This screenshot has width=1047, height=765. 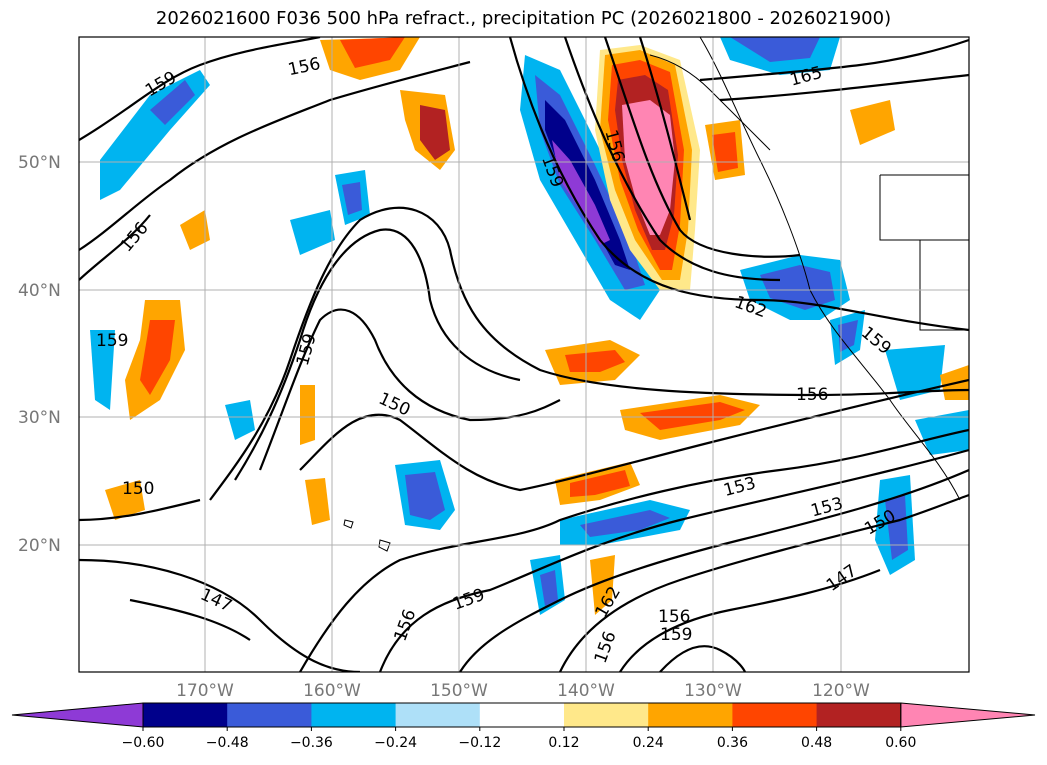 What do you see at coordinates (77, 715) in the screenshot?
I see `colorbar-extend-low` at bounding box center [77, 715].